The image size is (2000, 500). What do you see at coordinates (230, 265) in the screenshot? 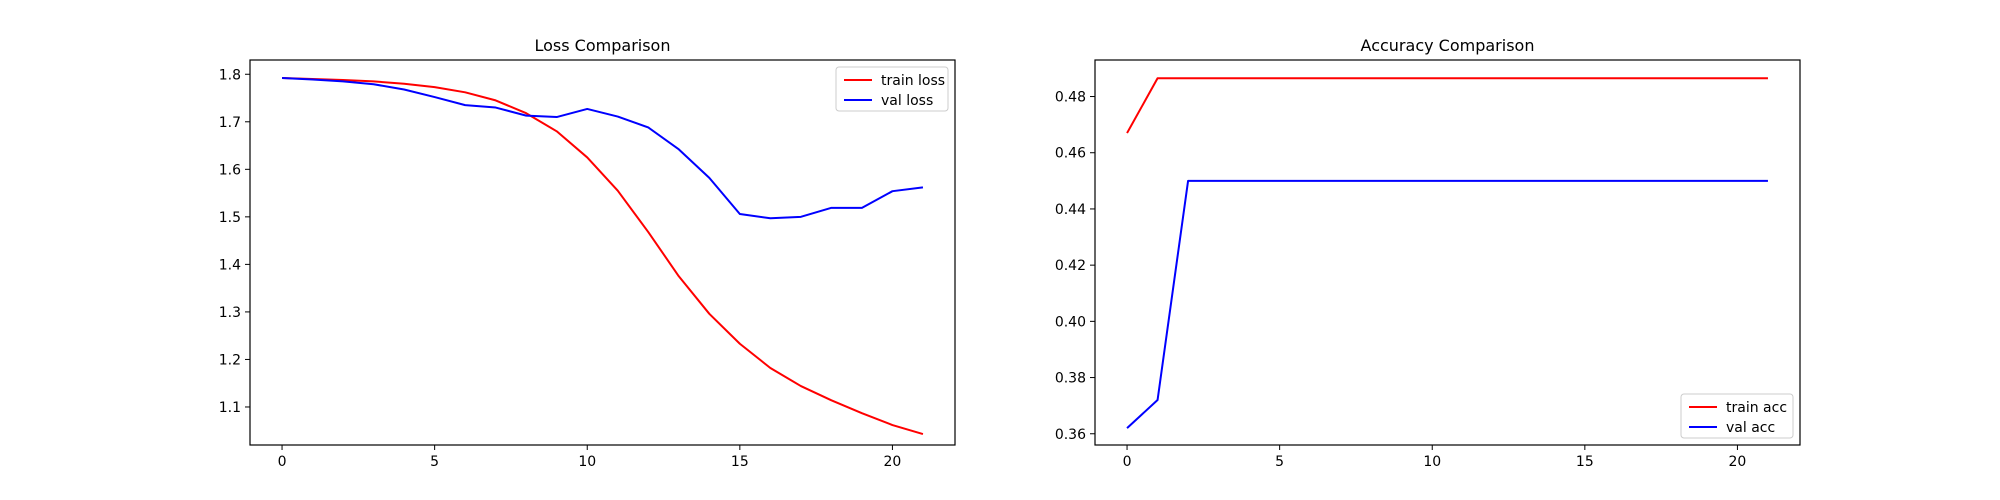
I see `y-tick-label: 1.4` at bounding box center [230, 265].